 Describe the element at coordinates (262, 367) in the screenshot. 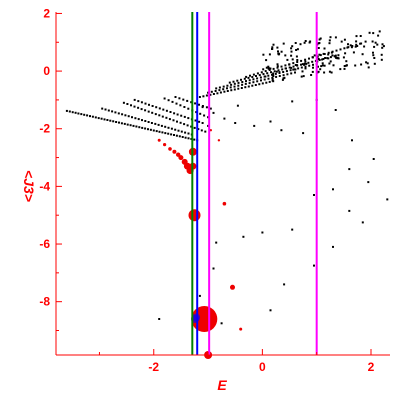

I see `x-tick-label: 0` at that location.